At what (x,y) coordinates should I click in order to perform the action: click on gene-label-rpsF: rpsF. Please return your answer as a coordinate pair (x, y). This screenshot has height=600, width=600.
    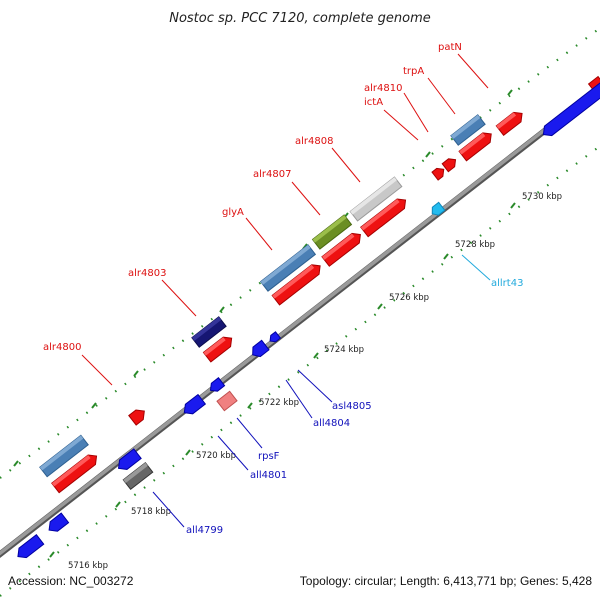
    Looking at the image, I should click on (269, 456).